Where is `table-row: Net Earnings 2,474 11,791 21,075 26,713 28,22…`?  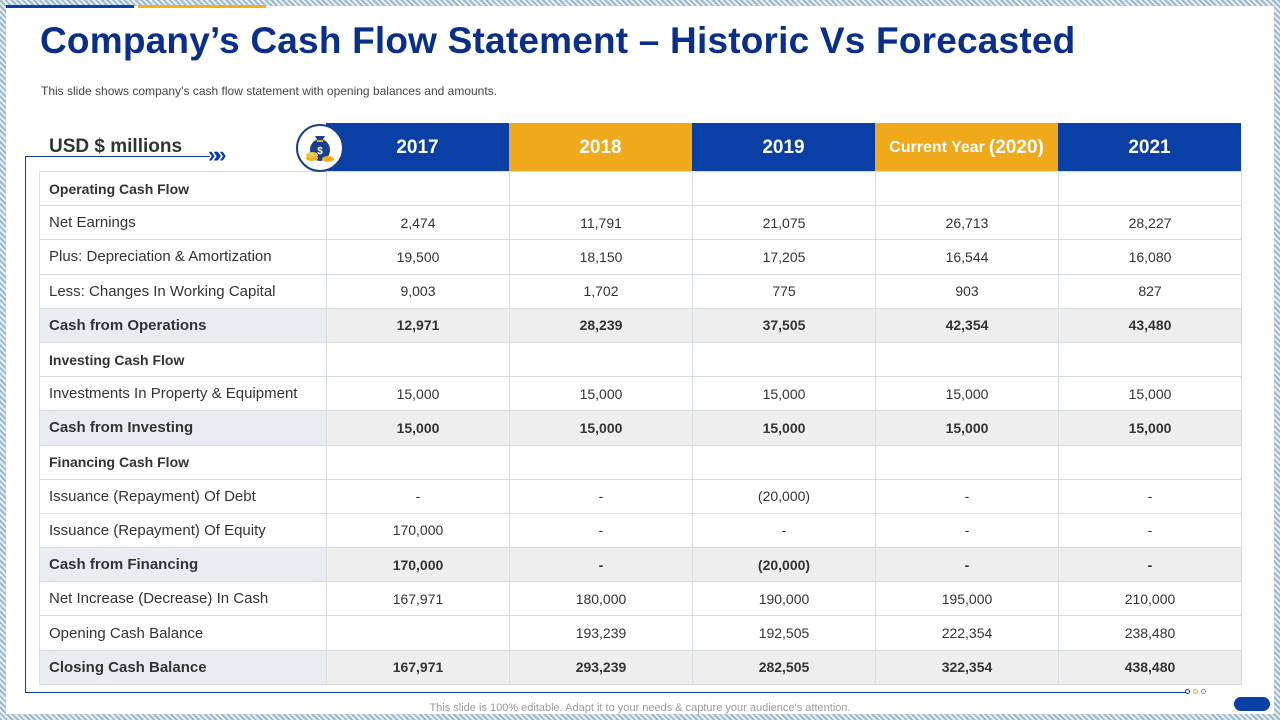 table-row: Net Earnings 2,474 11,791 21,075 26,713 28,22… is located at coordinates (640, 223).